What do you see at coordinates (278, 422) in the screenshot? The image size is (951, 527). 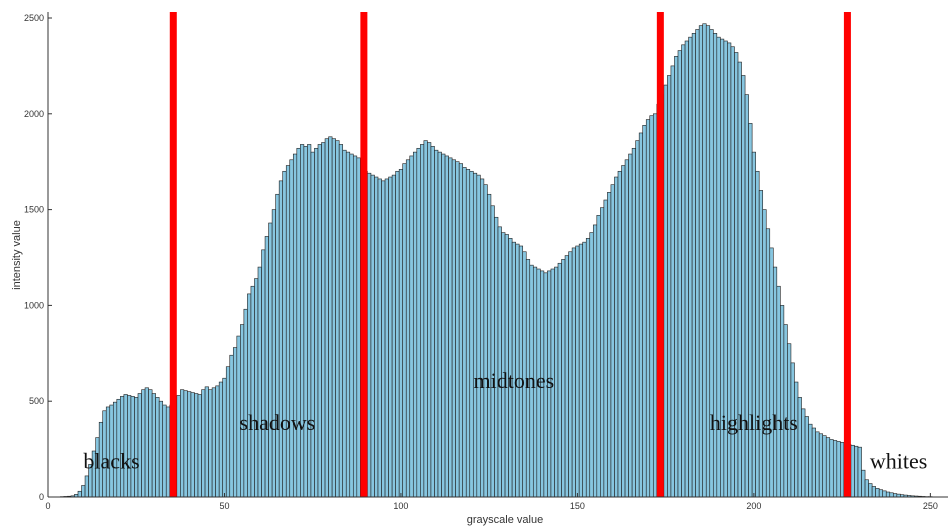 I see `region-label-shadows: shadows` at bounding box center [278, 422].